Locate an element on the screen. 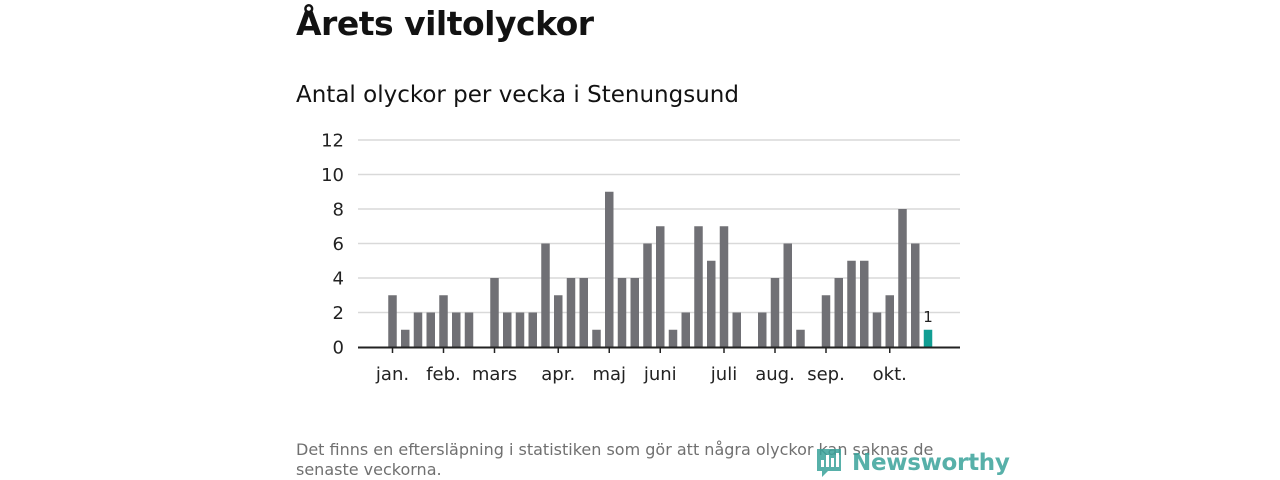 Image resolution: width=1280 pixels, height=480 pixels. y-tick-label: 2 is located at coordinates (338, 313).